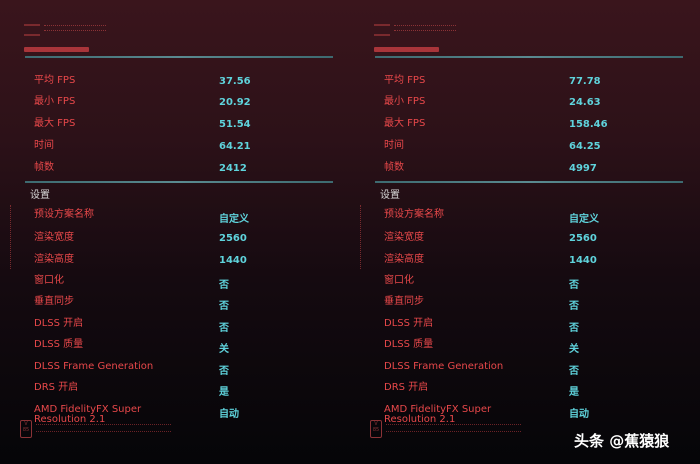  Describe the element at coordinates (585, 81) in the screenshot. I see `stat-value: 77.78` at that location.